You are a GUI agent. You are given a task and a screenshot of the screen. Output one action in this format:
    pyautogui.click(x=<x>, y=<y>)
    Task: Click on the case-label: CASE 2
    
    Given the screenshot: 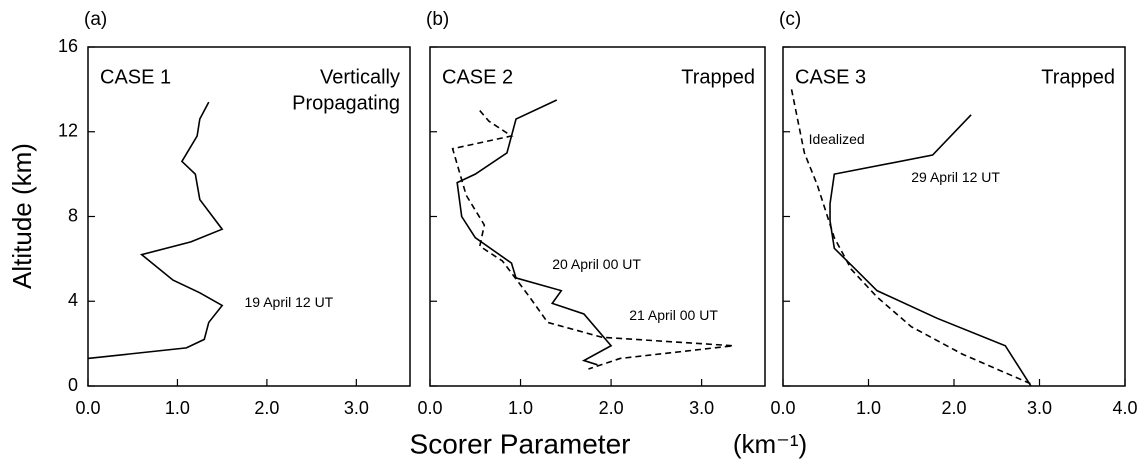 What is the action you would take?
    pyautogui.click(x=477, y=77)
    